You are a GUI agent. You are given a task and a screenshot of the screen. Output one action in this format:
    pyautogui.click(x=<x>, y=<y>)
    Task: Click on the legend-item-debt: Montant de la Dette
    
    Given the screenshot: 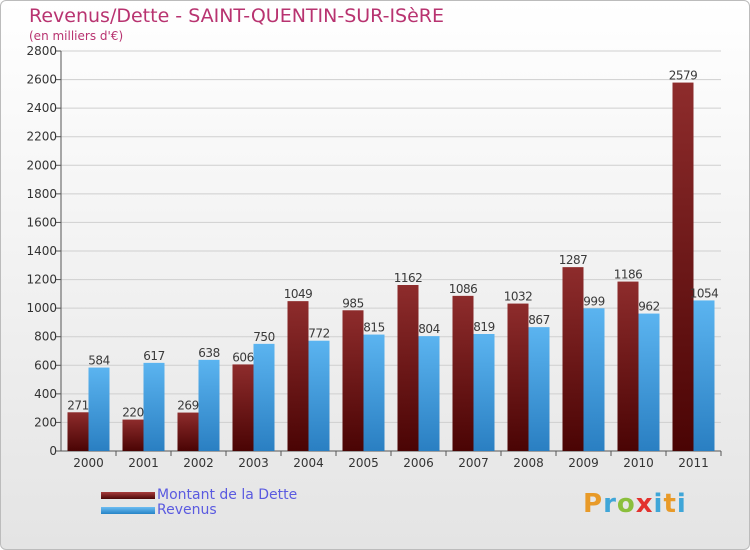 What is the action you would take?
    pyautogui.click(x=199, y=495)
    